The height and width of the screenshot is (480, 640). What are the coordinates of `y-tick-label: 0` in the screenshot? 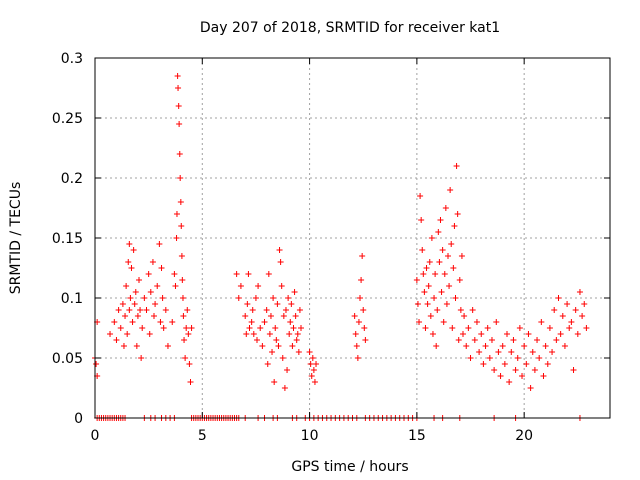 It's located at (78, 419).